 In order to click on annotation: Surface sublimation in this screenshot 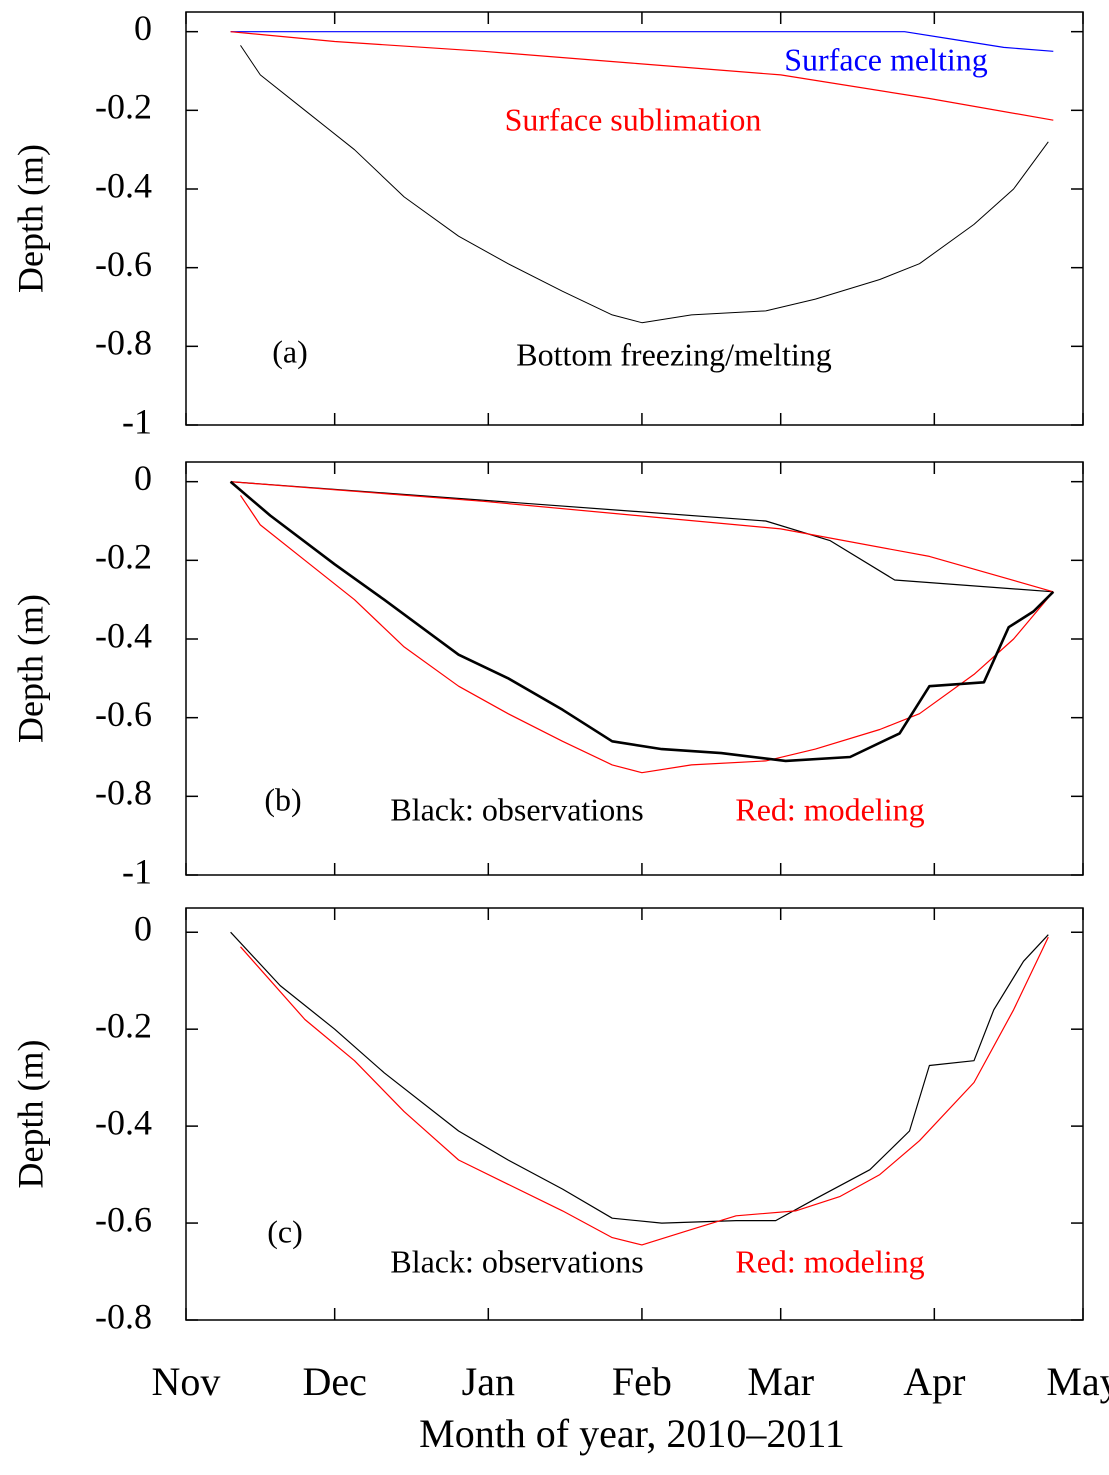, I will do `click(633, 119)`.